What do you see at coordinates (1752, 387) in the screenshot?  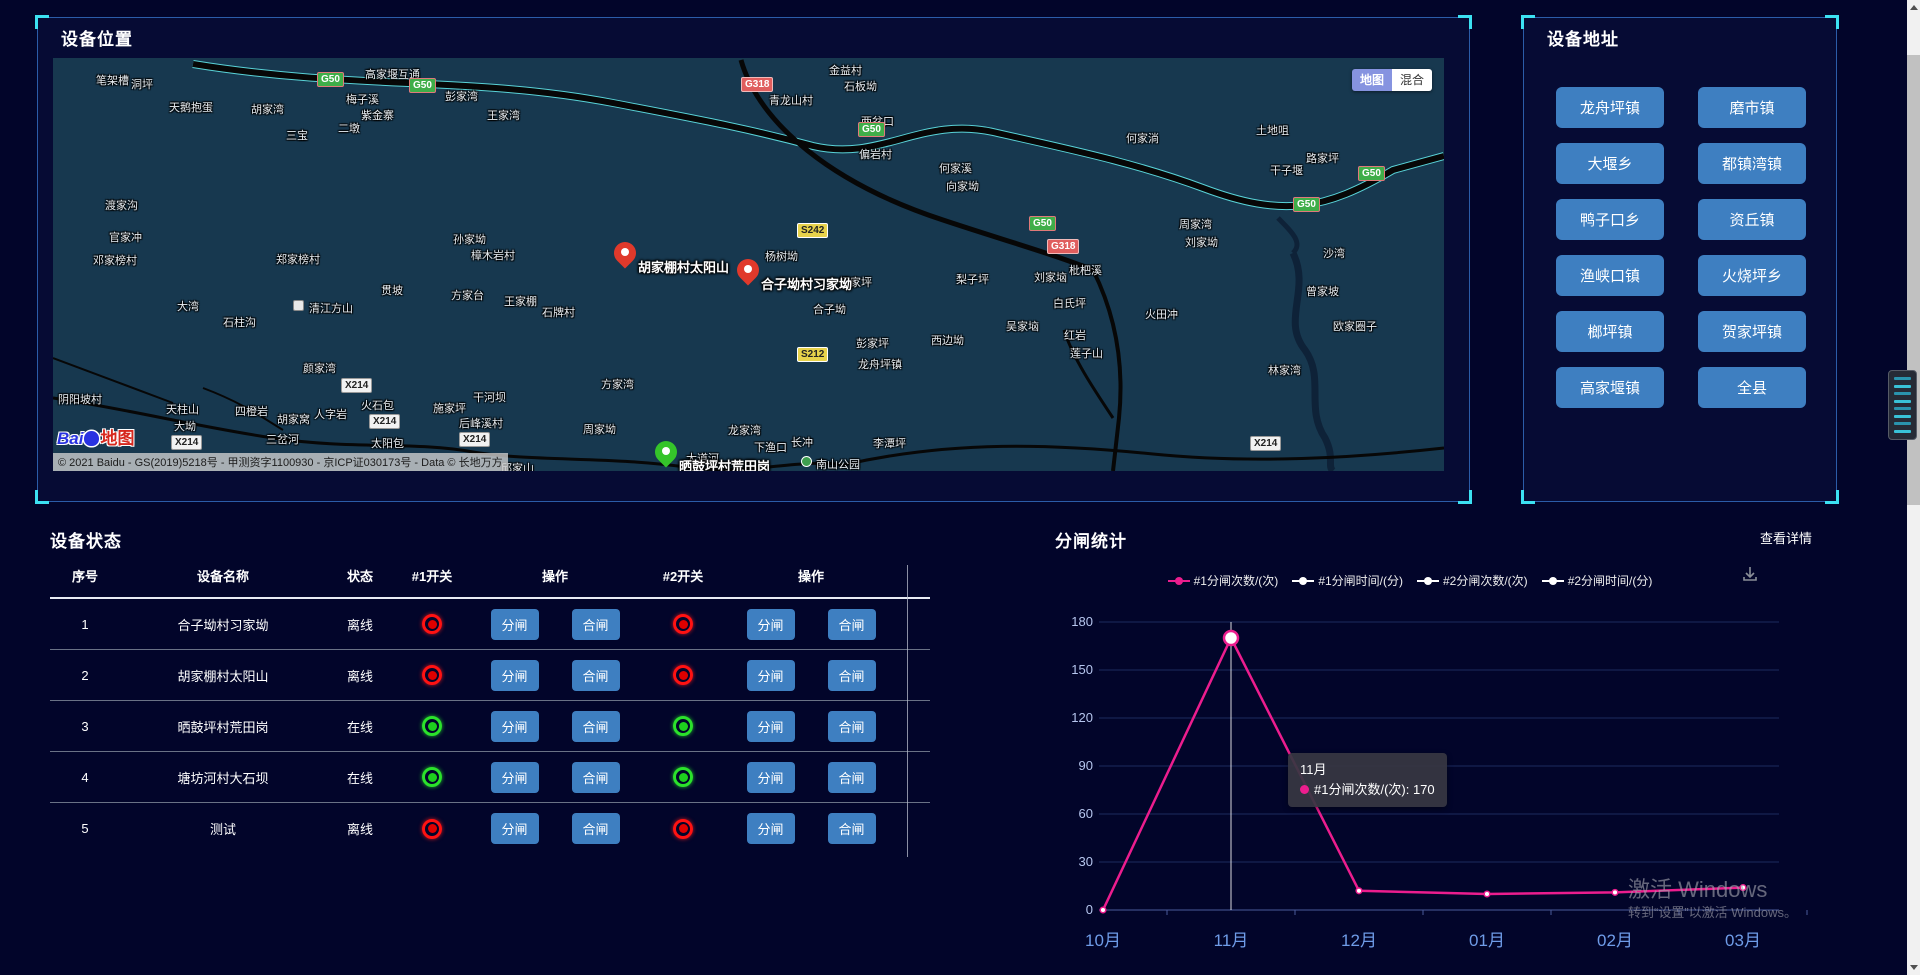 I see `address-button: 全县` at bounding box center [1752, 387].